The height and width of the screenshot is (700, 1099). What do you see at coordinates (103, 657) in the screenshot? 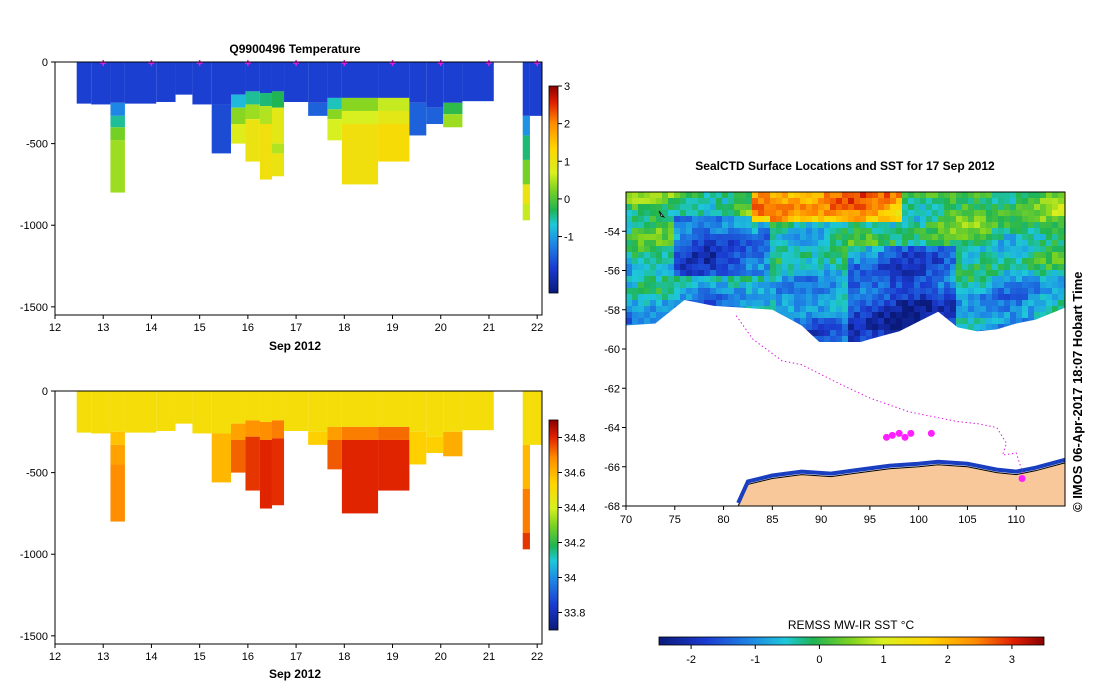
I see `x-tick-label: 13` at bounding box center [103, 657].